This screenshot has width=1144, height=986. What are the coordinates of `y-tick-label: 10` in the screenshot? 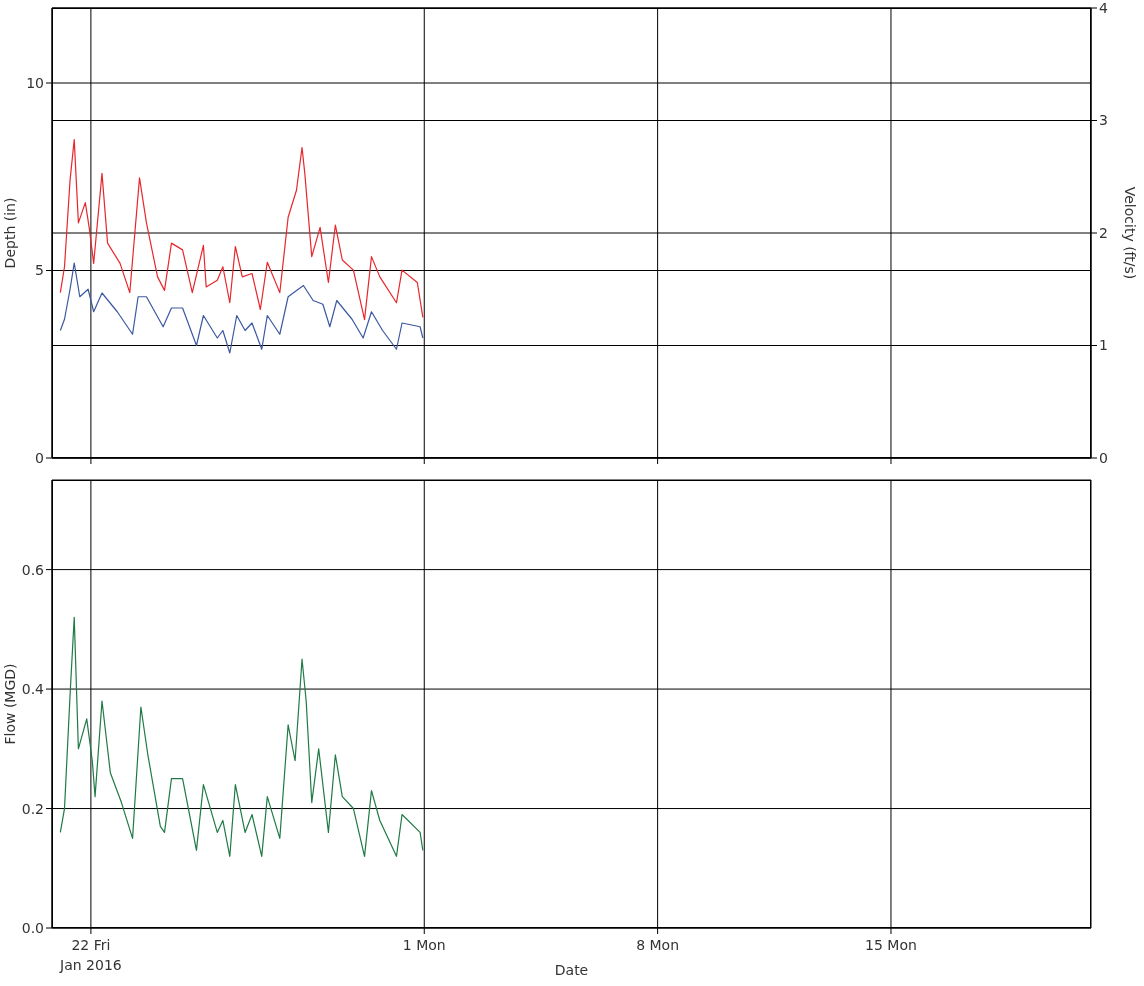 It's located at (35, 82).